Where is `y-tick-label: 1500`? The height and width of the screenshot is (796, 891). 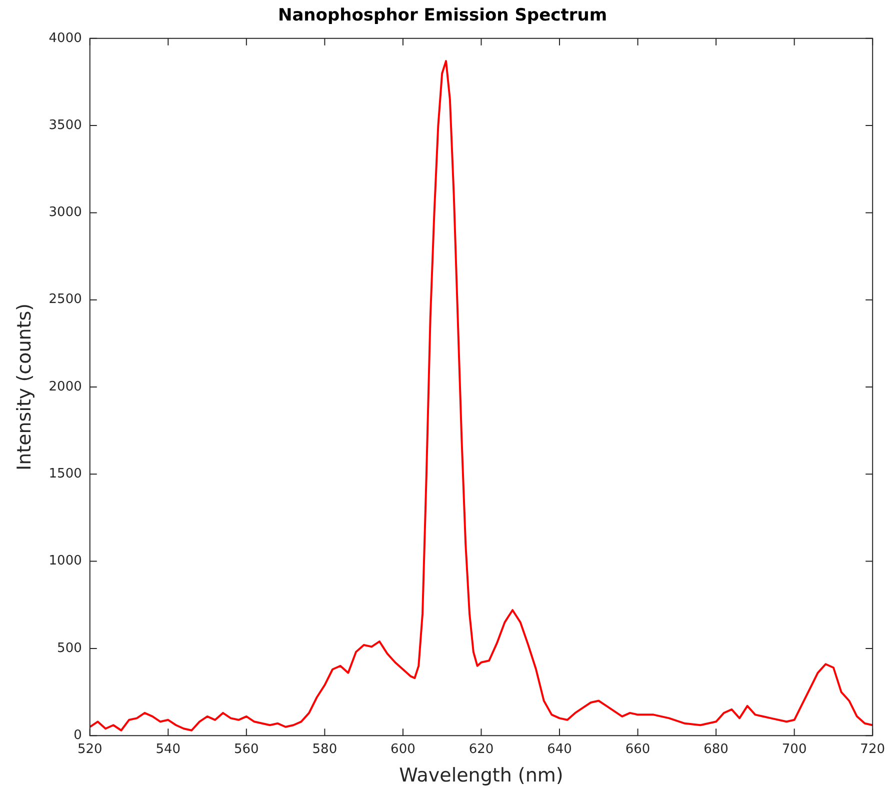
y-tick-label: 1500 is located at coordinates (65, 474).